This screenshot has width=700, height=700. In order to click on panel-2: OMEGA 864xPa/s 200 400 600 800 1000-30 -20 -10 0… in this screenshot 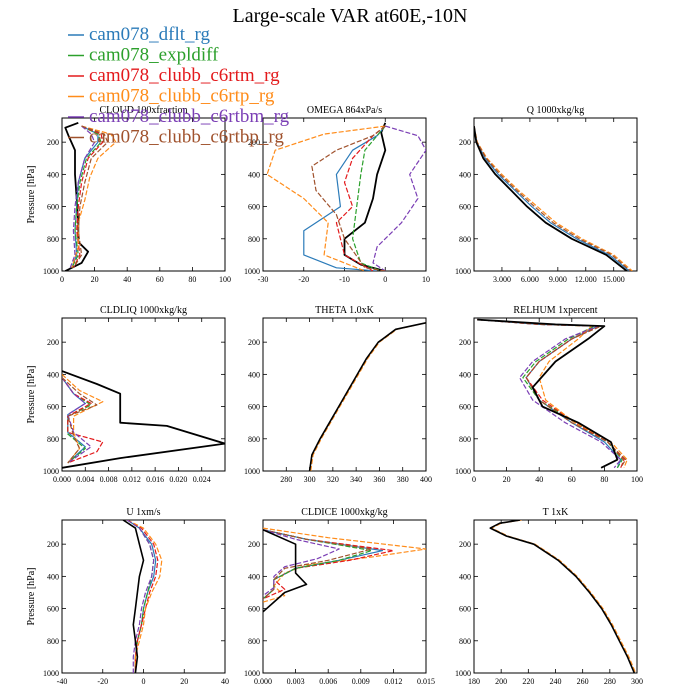, I will do `click(337, 194)`.